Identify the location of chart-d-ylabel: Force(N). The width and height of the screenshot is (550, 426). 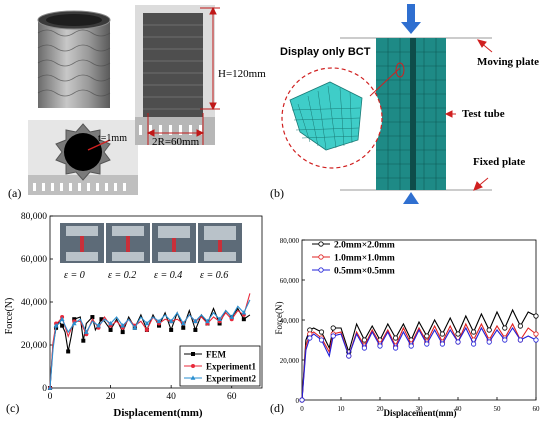
(279, 318).